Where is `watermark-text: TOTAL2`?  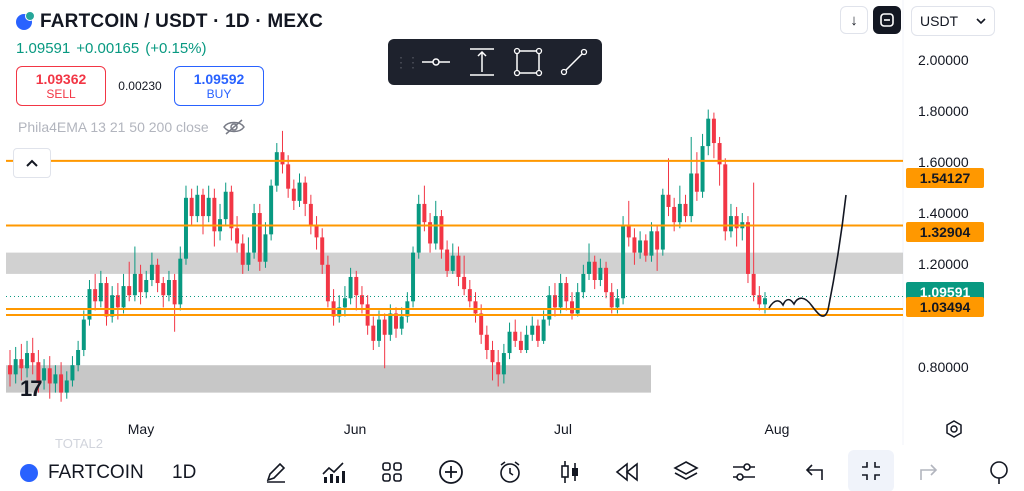
watermark-text: TOTAL2 is located at coordinates (79, 443).